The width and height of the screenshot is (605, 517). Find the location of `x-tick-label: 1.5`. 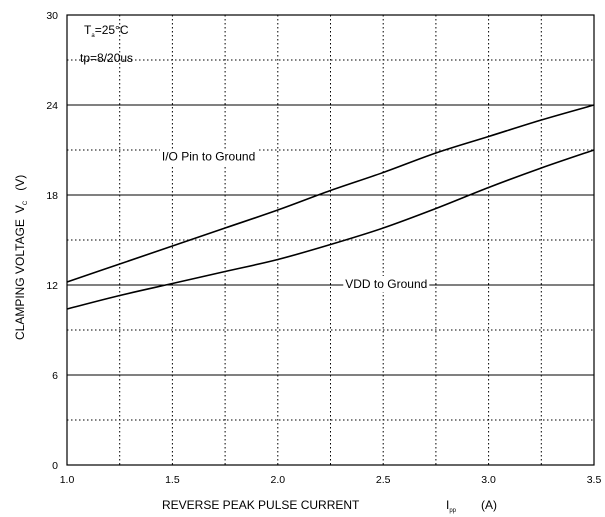

x-tick-label: 1.5 is located at coordinates (172, 480).